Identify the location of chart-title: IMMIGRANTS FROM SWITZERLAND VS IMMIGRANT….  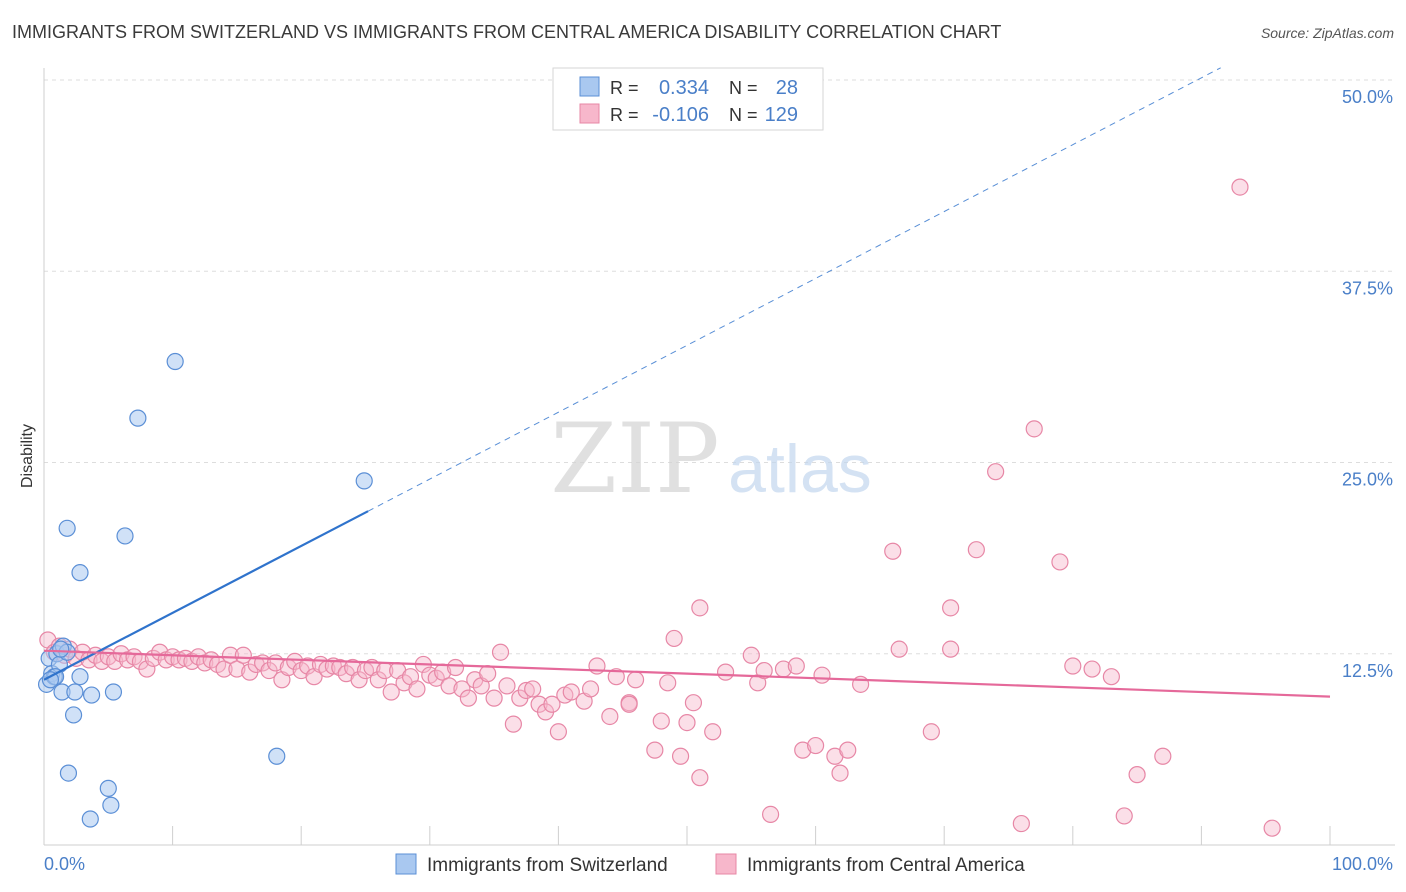
(507, 32).